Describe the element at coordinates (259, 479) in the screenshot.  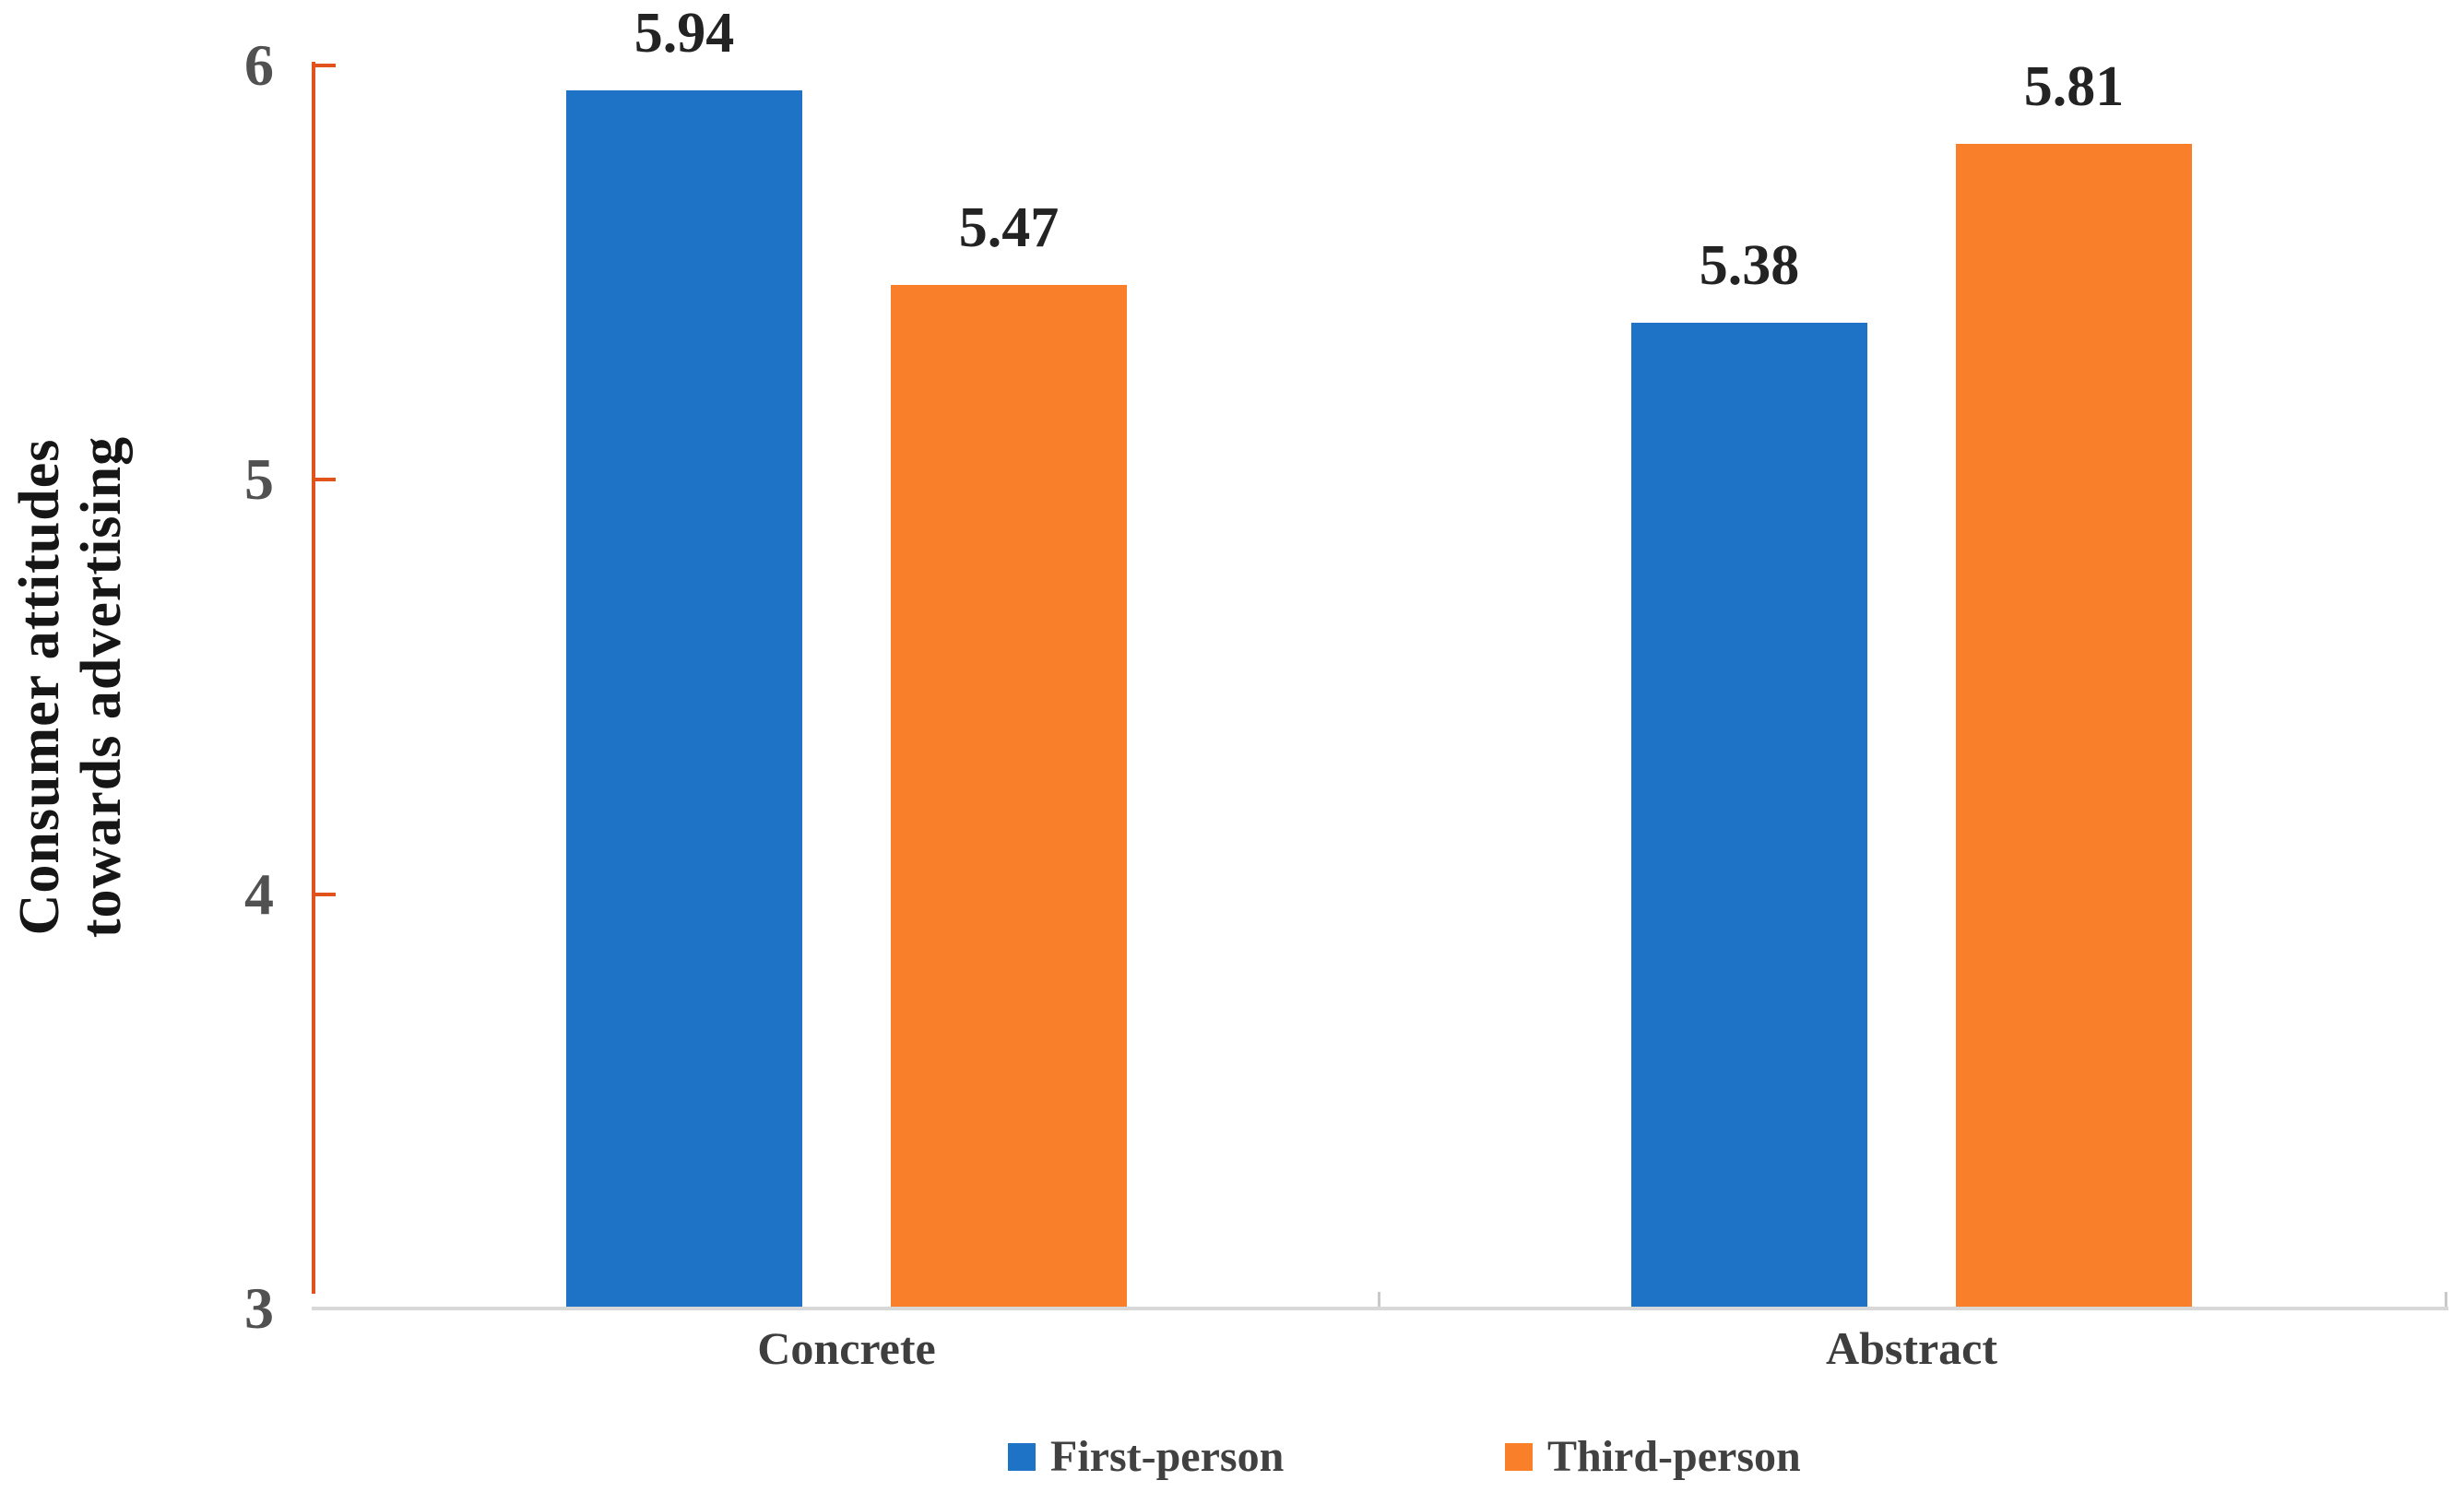
I see `y-tick-label-5: 5` at that location.